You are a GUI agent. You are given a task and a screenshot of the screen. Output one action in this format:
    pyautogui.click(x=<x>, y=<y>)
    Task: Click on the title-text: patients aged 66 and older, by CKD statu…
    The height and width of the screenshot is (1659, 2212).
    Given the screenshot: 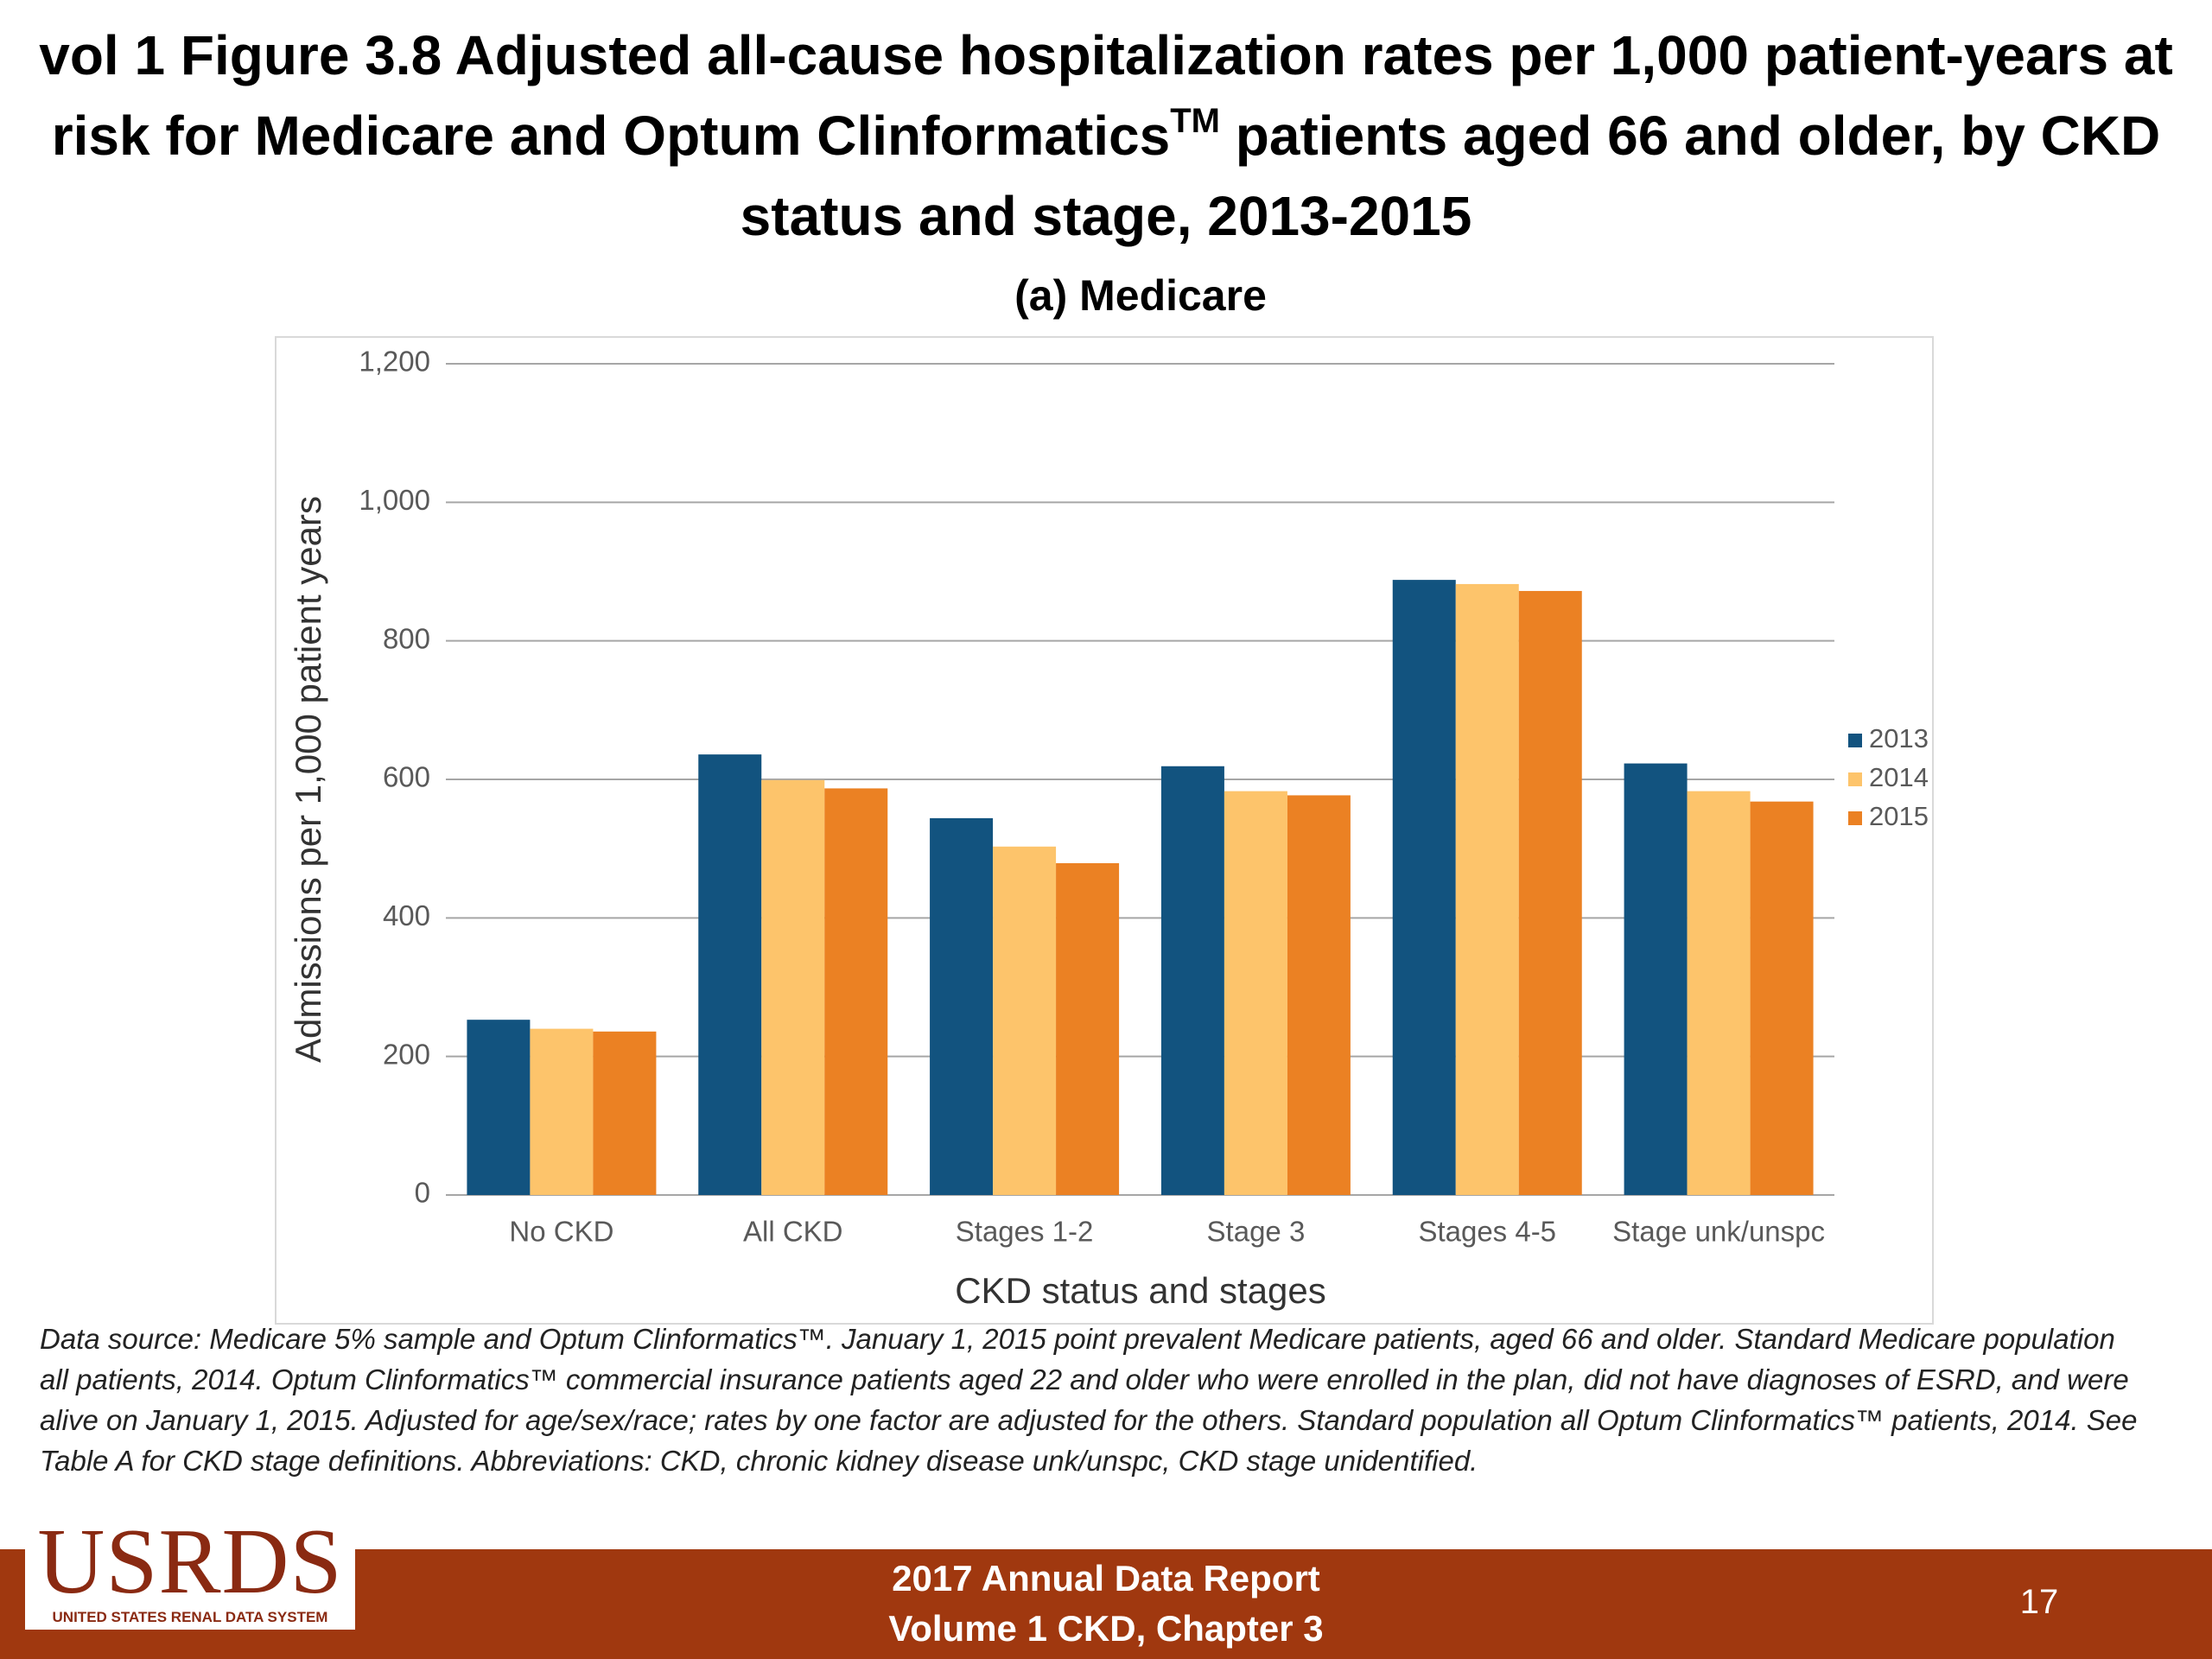 What is the action you would take?
    pyautogui.click(x=1450, y=176)
    